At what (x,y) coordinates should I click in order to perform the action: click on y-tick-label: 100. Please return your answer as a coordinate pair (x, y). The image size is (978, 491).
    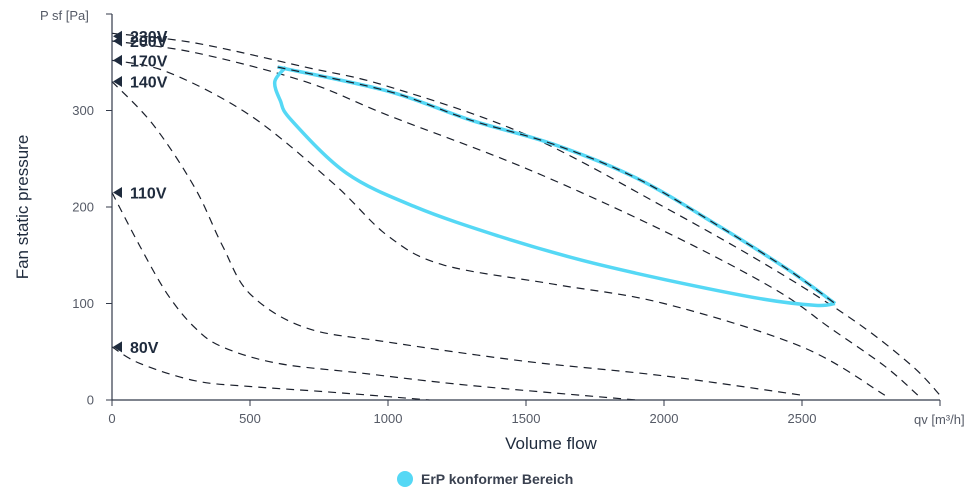
    Looking at the image, I should click on (83, 303).